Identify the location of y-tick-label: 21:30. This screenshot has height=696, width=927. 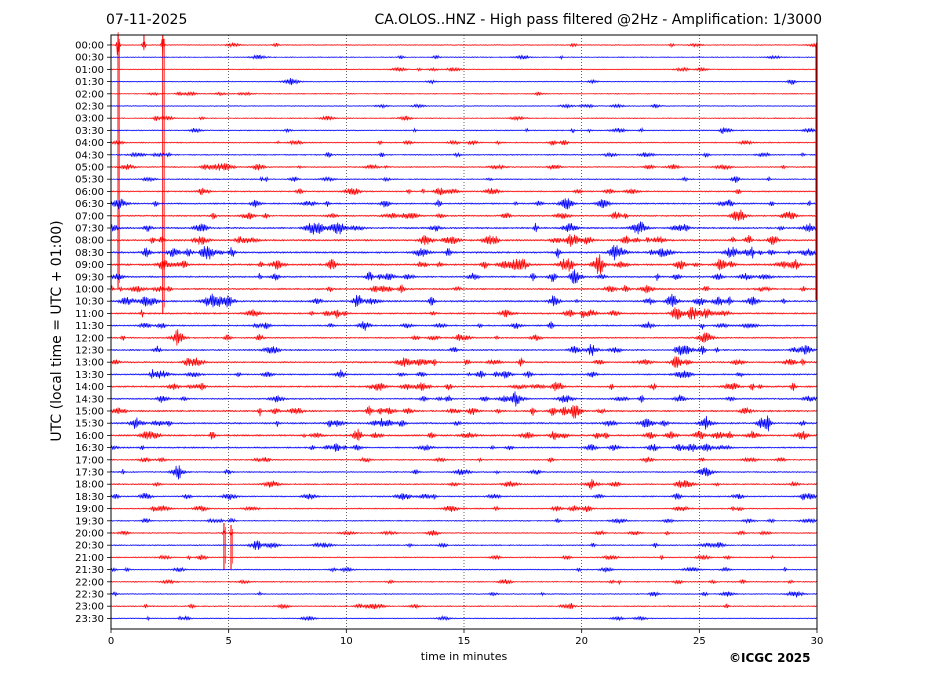
(89, 570).